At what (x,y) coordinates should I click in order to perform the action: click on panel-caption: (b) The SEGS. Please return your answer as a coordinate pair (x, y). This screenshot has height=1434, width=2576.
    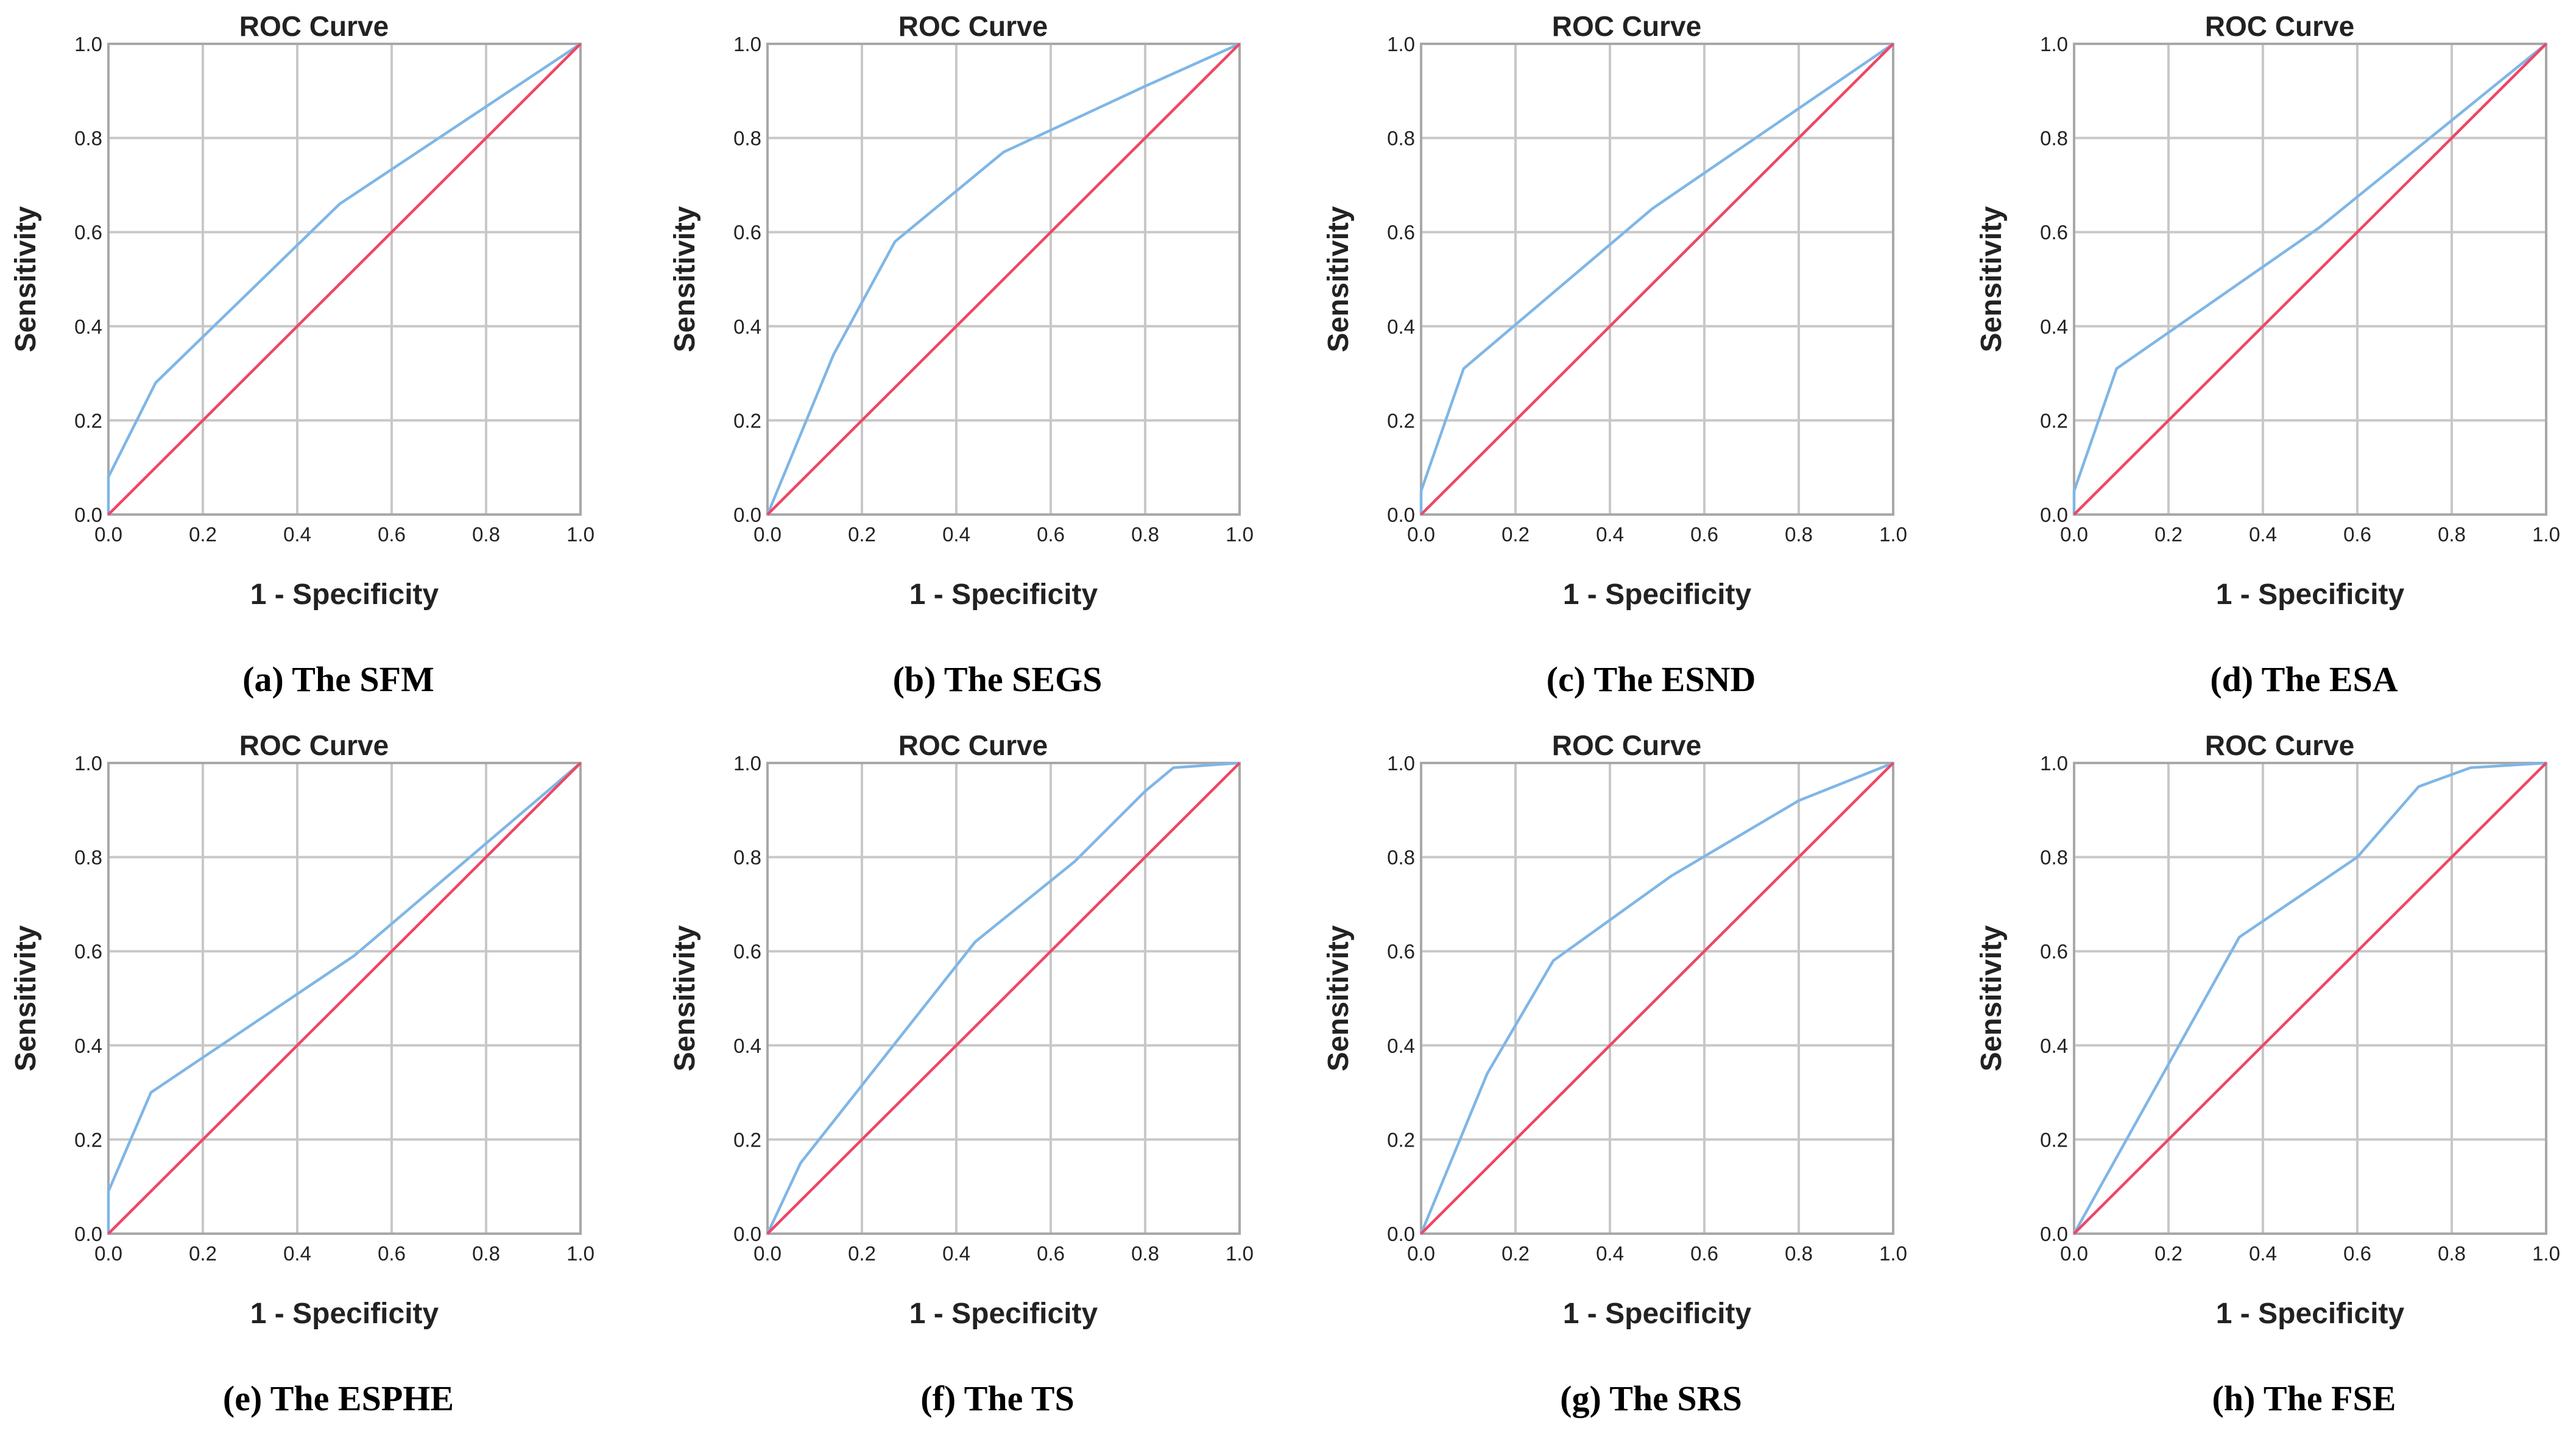
    Looking at the image, I should click on (998, 679).